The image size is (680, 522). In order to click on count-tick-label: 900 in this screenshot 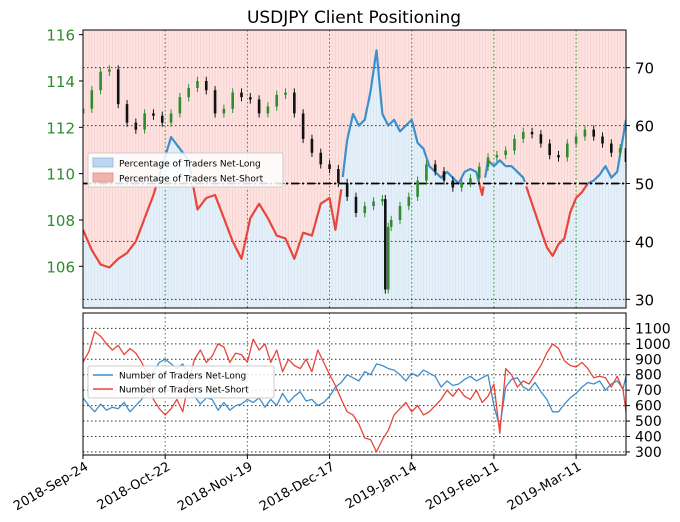, I will do `click(648, 360)`.